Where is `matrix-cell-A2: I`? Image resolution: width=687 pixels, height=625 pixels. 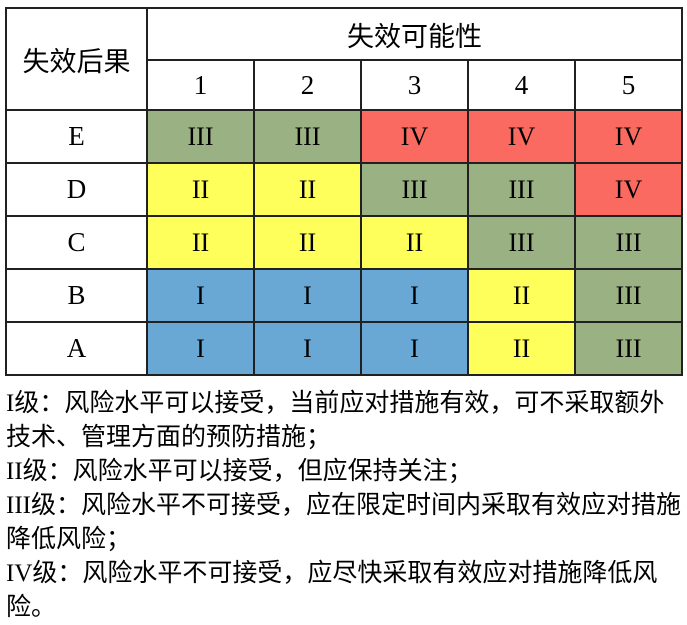 matrix-cell-A2: I is located at coordinates (307, 348).